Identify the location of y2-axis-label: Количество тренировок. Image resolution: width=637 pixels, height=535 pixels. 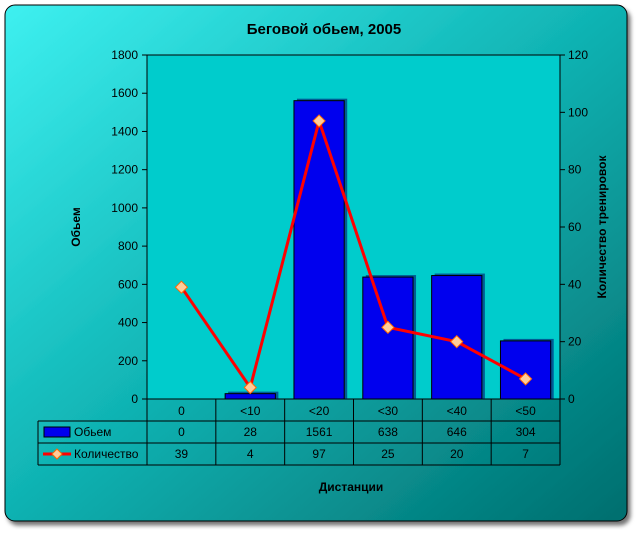
(602, 227).